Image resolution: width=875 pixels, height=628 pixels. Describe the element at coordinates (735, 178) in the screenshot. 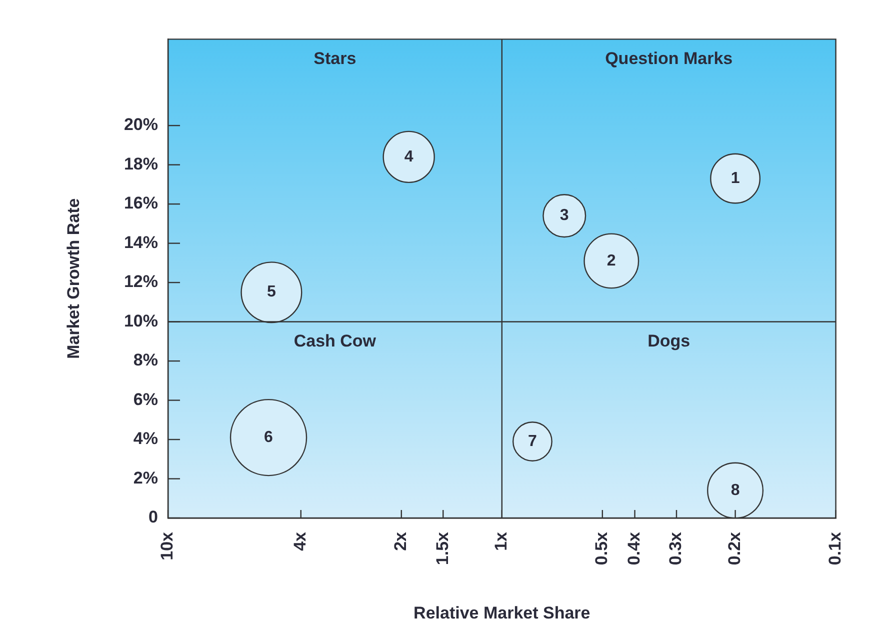

I see `annotation: 1` at that location.